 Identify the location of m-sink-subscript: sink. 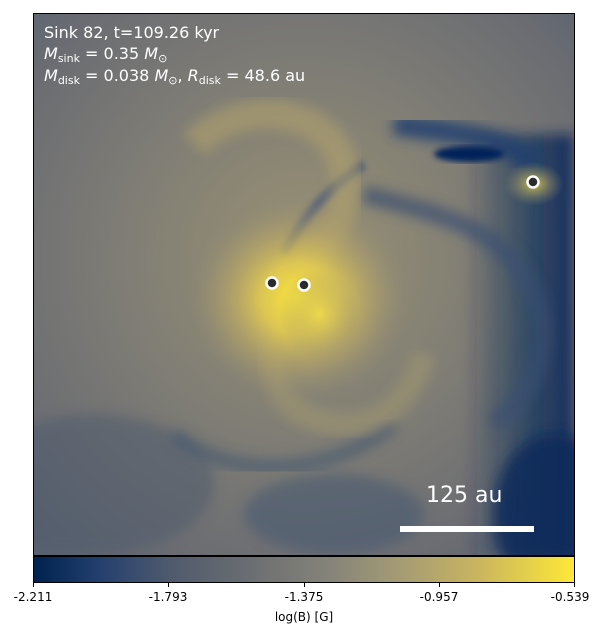
(68, 58).